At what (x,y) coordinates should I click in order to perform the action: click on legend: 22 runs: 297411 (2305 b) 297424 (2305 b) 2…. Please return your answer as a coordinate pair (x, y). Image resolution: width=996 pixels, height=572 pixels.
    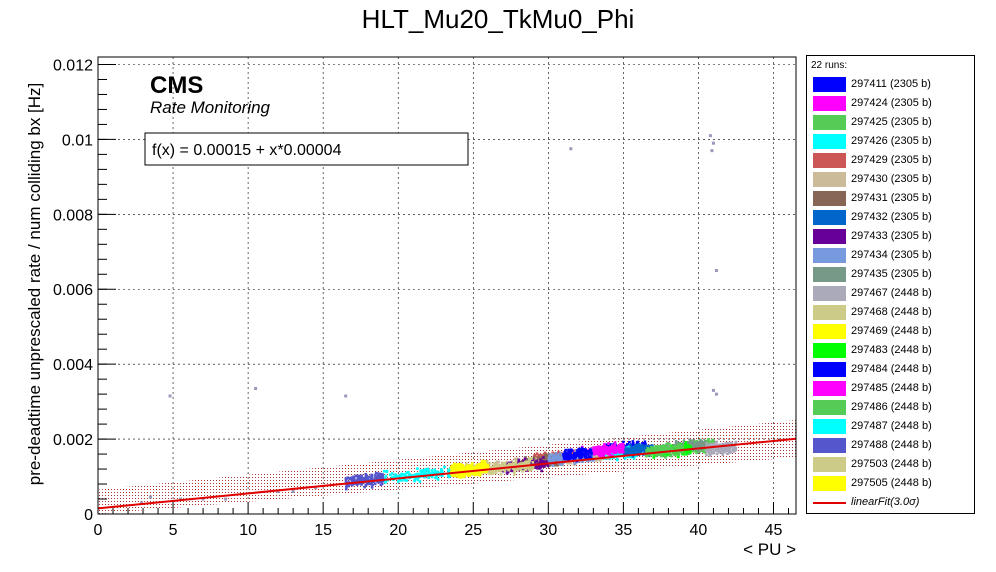
    Looking at the image, I should click on (890, 284).